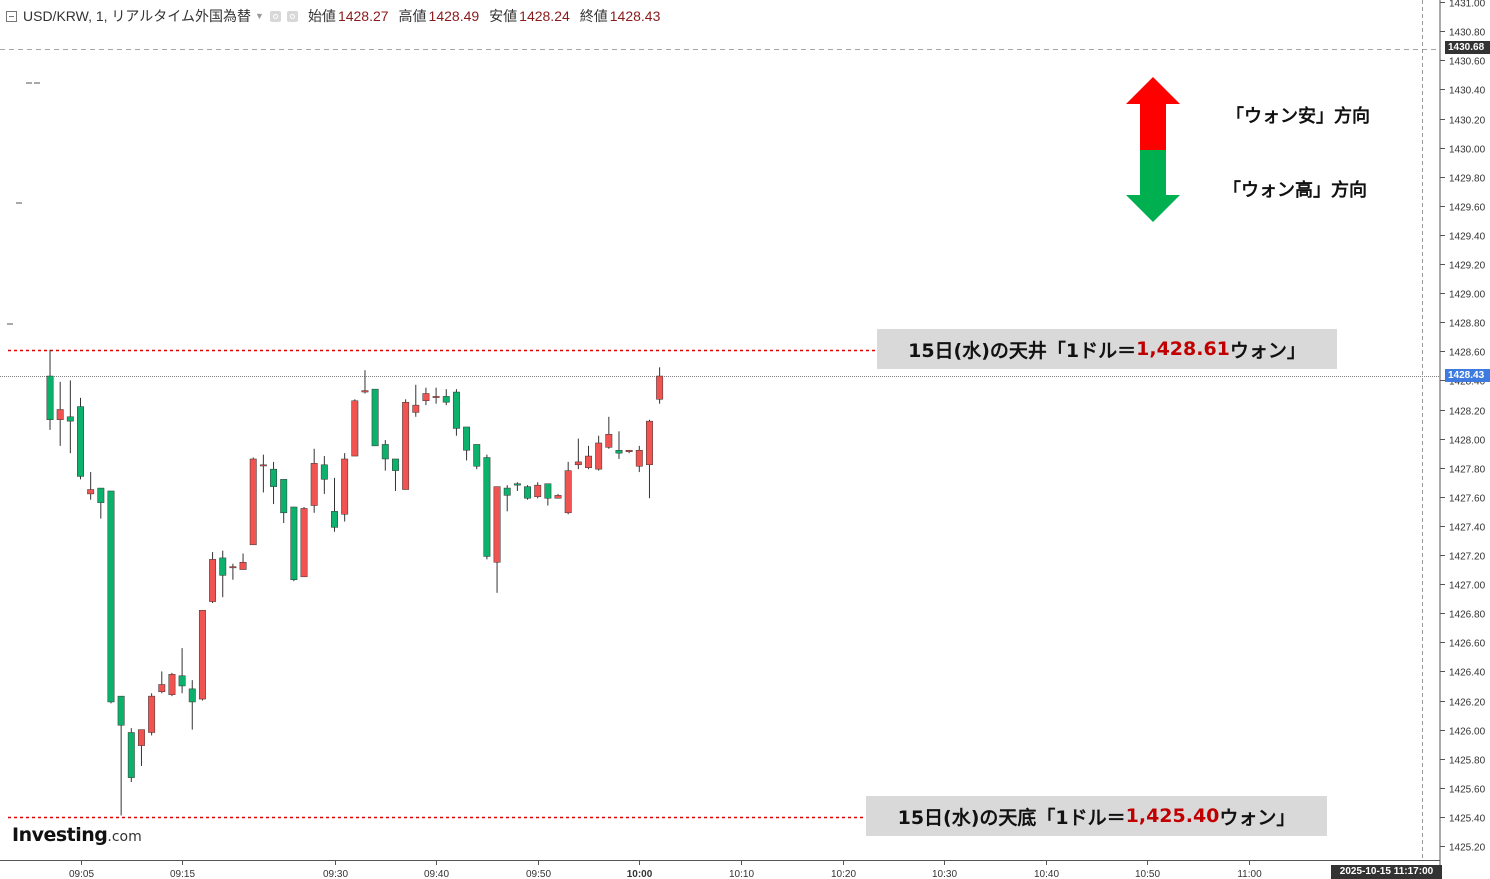 This screenshot has height=879, width=1490. What do you see at coordinates (60, 835) in the screenshot?
I see `logo-main: Investing` at bounding box center [60, 835].